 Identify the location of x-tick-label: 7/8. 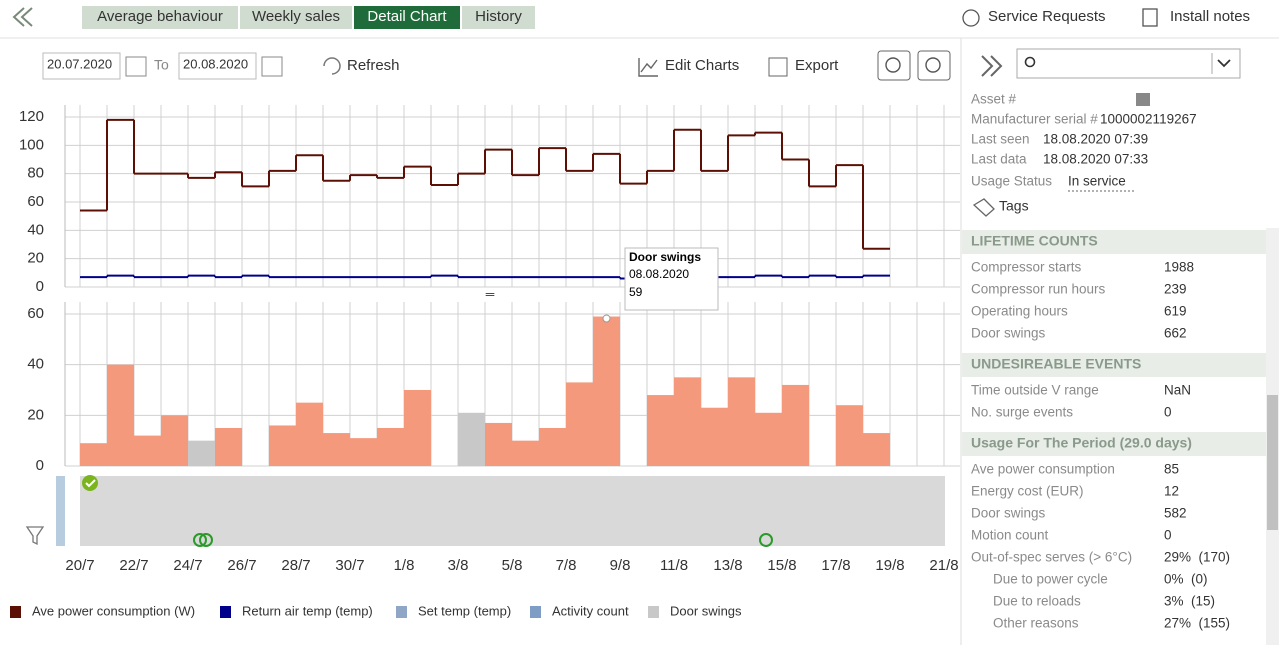
(566, 565).